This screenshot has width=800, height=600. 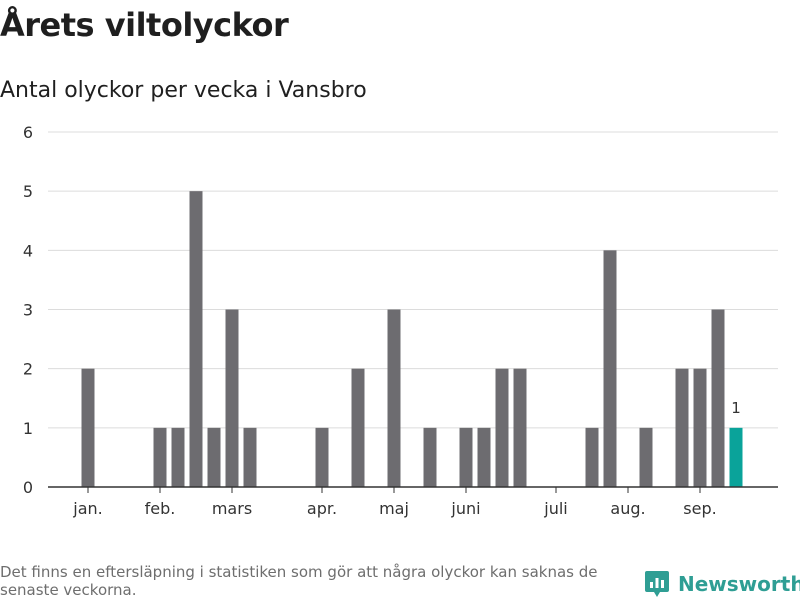 I want to click on bar-highlight, so click(x=736, y=457).